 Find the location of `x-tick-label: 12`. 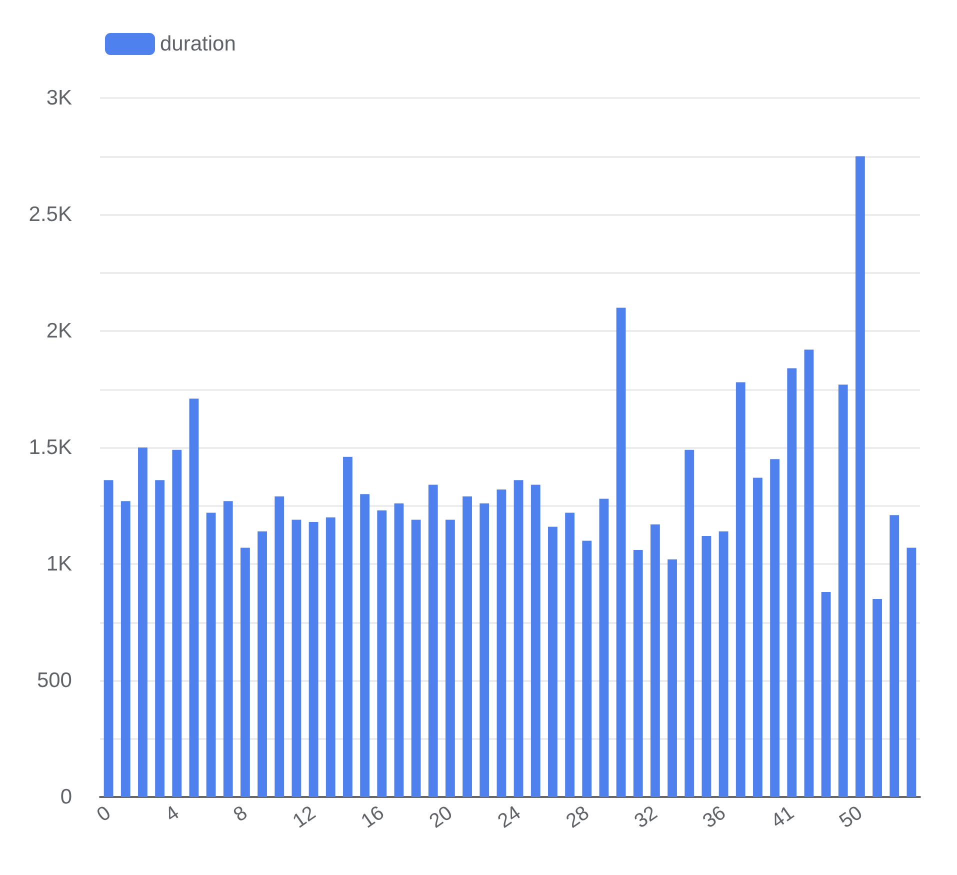

x-tick-label: 12 is located at coordinates (304, 817).